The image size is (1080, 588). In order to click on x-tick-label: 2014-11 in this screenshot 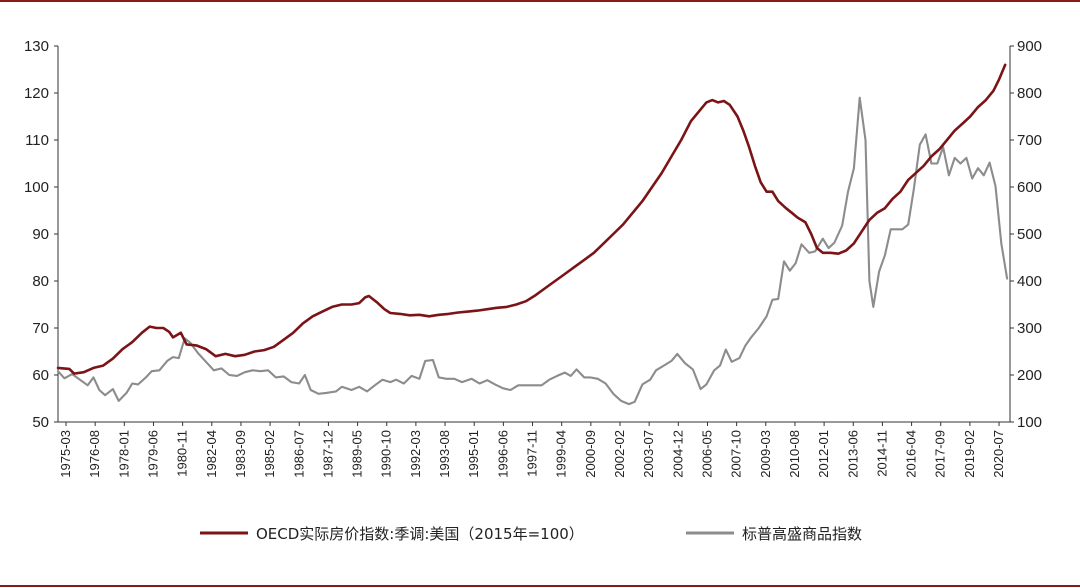, I will do `click(881, 453)`.